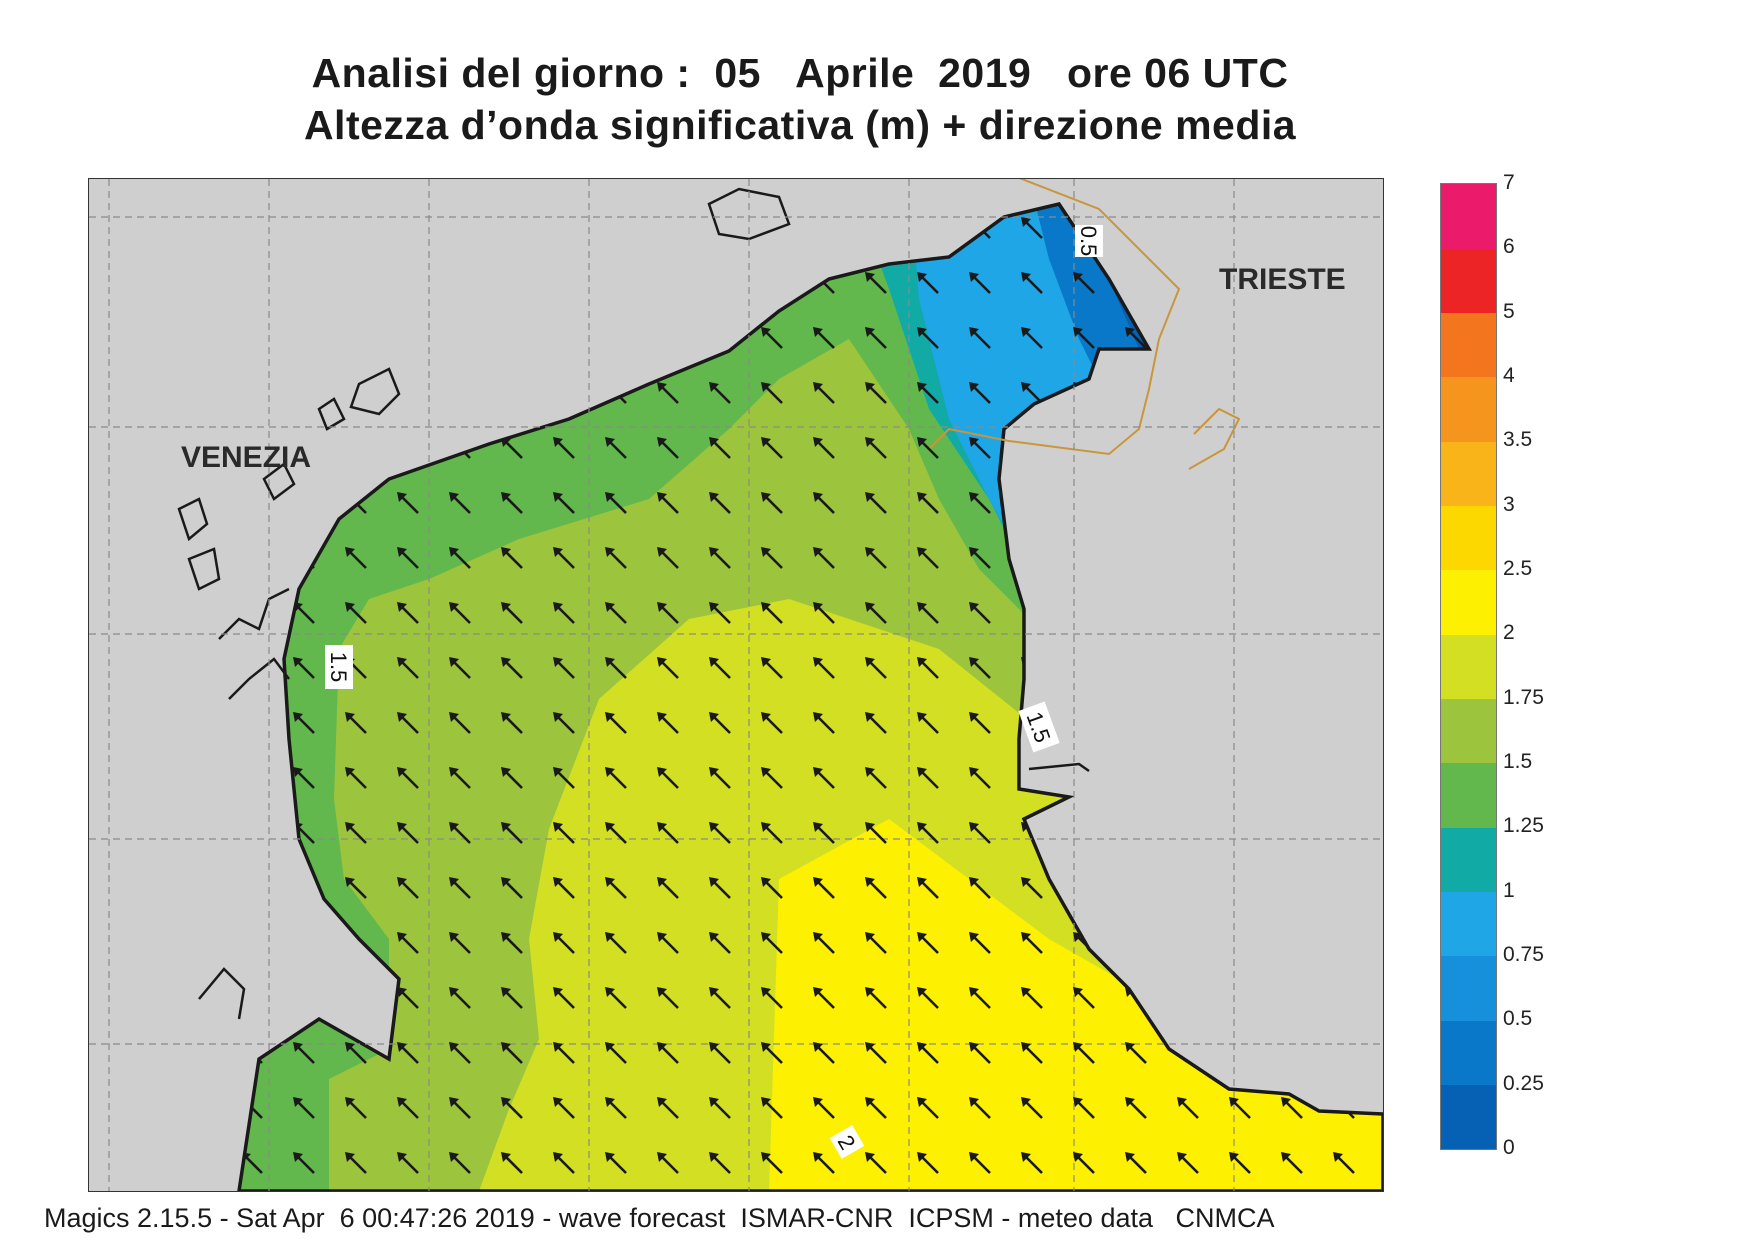 The width and height of the screenshot is (1755, 1242). I want to click on contour-label: 0.5, so click(1088, 241).